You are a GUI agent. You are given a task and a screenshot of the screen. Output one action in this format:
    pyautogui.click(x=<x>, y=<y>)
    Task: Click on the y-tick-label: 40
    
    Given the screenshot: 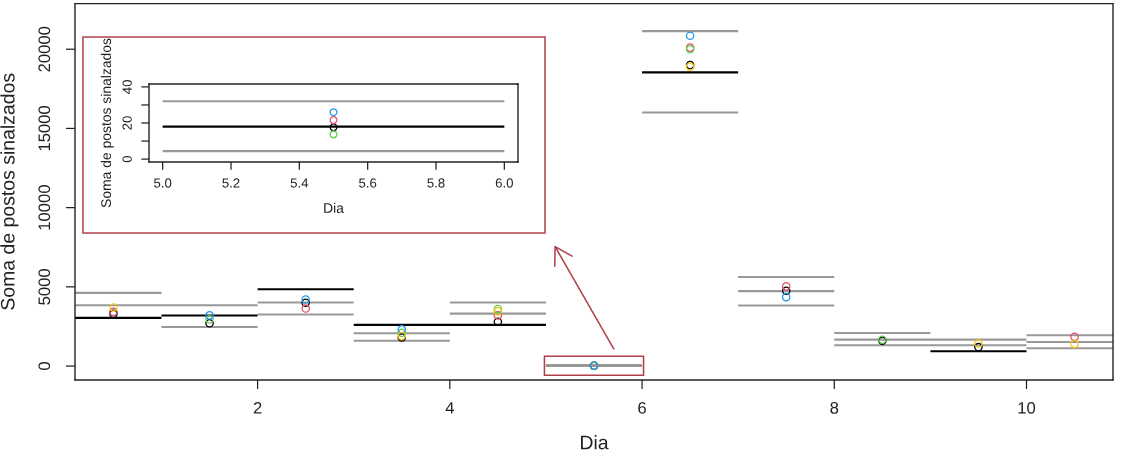 What is the action you would take?
    pyautogui.click(x=127, y=87)
    